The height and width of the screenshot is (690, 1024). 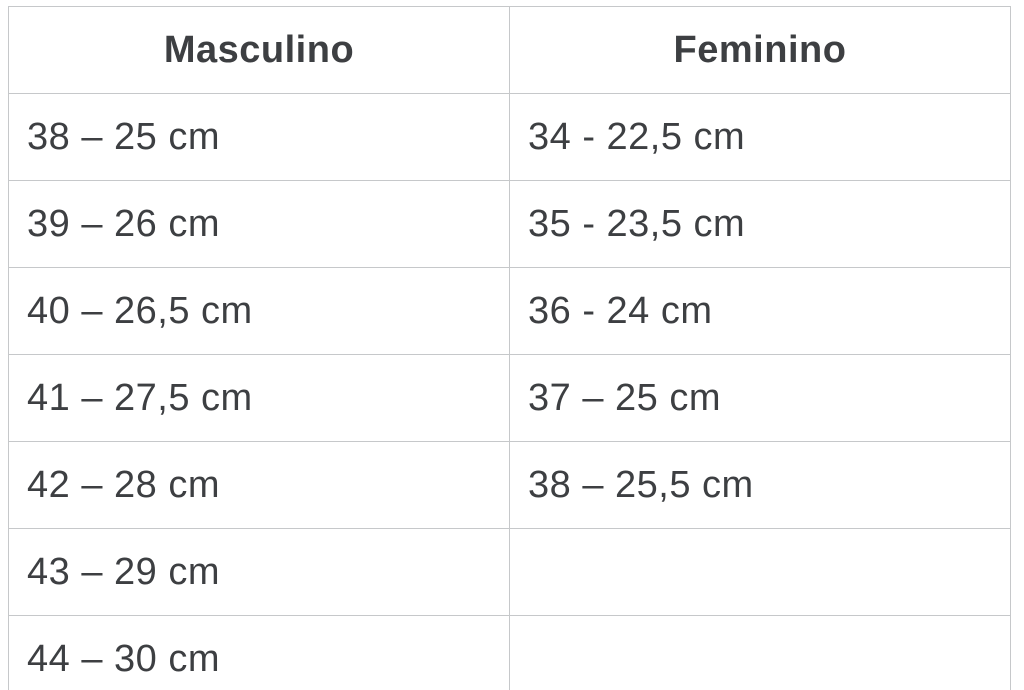 I want to click on cell-masculino: 40 – 26,5 cm, so click(x=259, y=311).